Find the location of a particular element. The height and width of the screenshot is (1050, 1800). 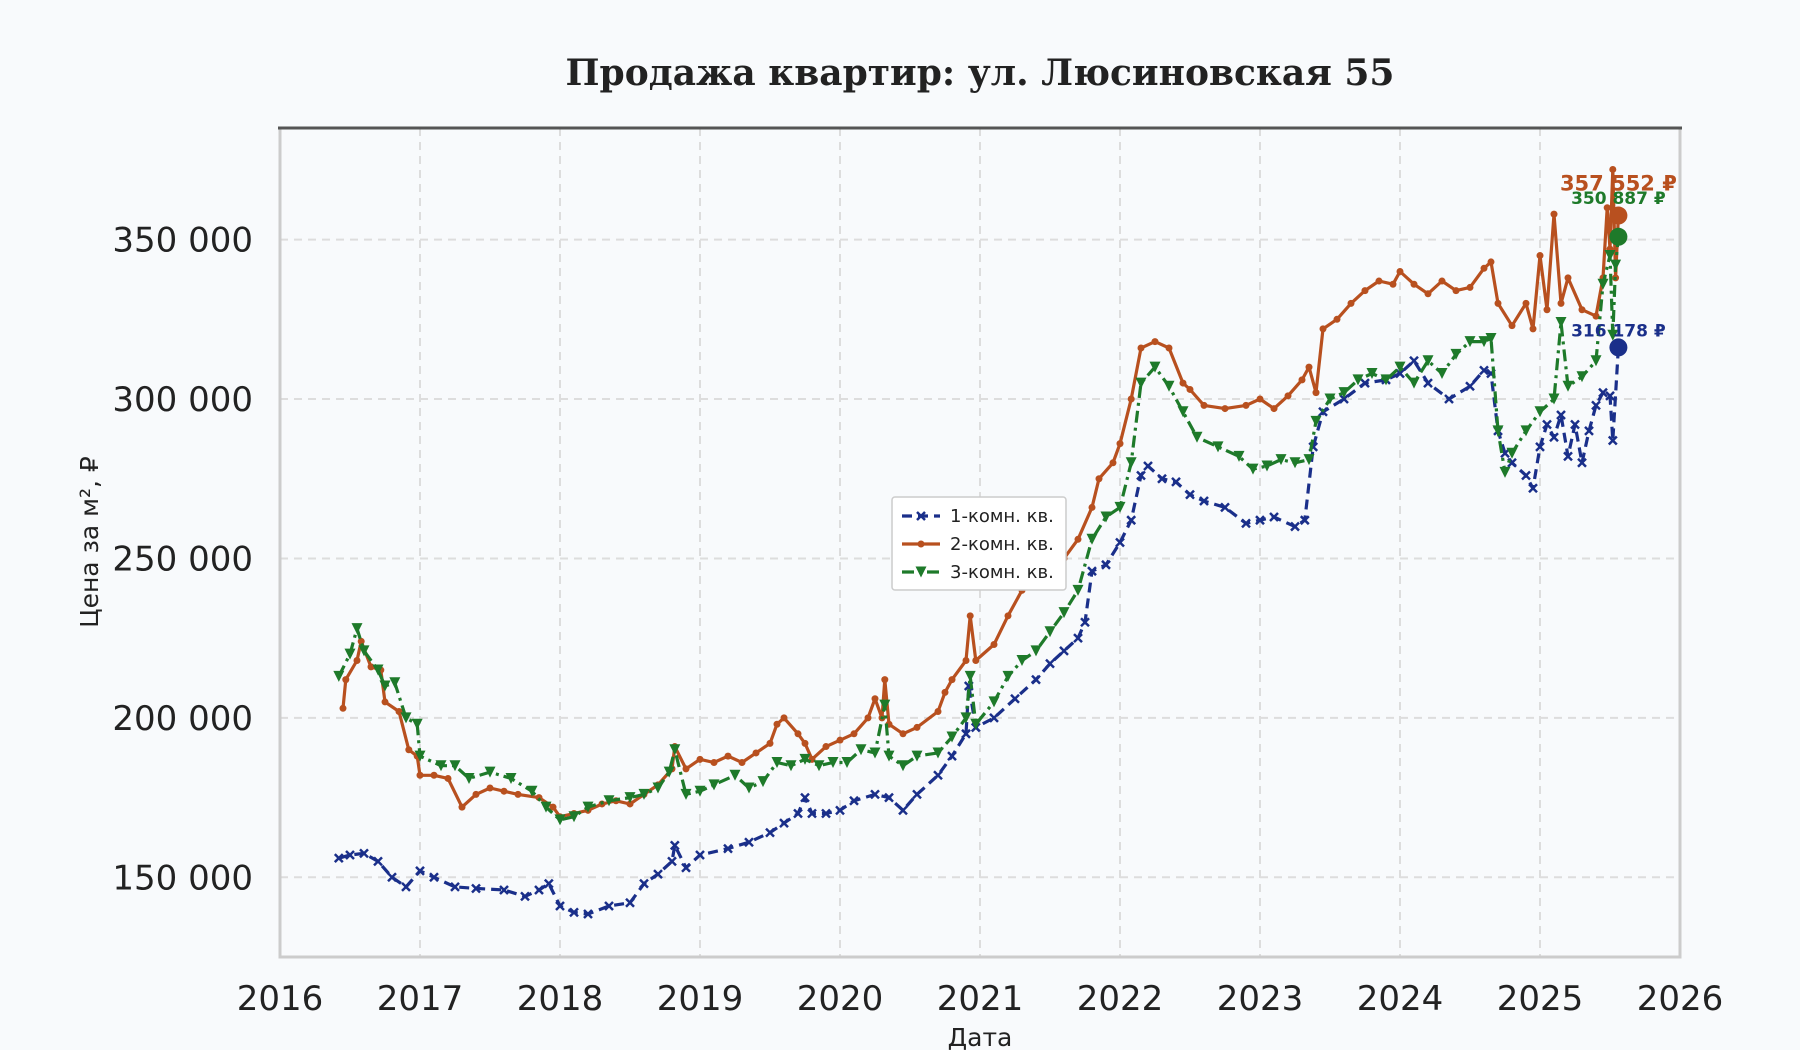

y-tick-label: 250 000 is located at coordinates (182, 559).